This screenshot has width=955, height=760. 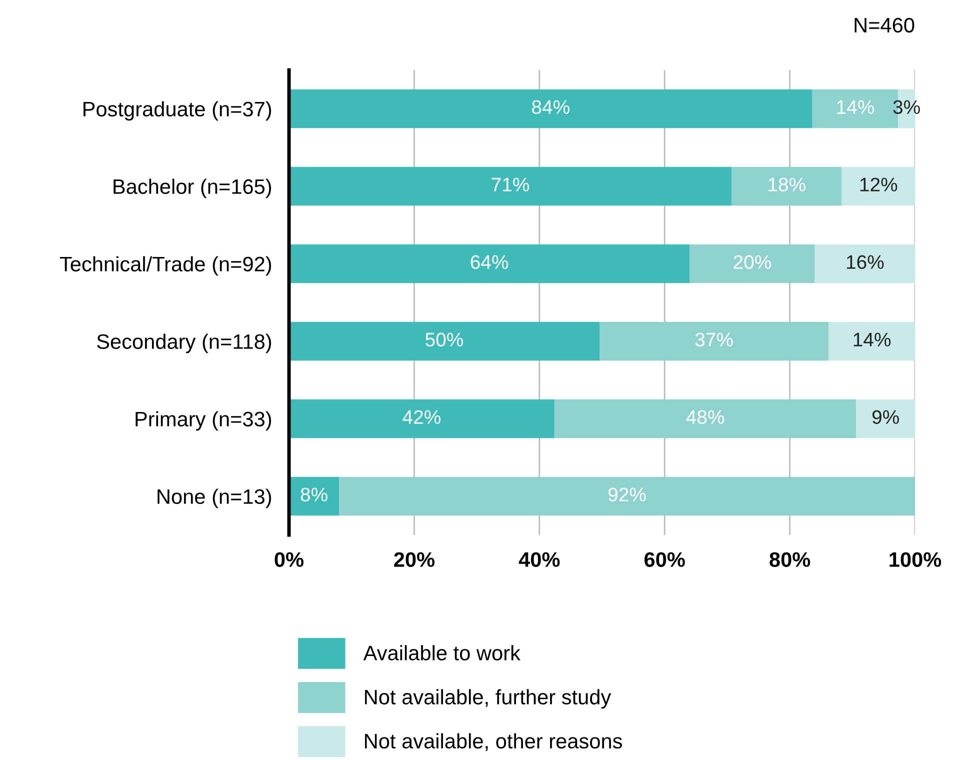 I want to click on legend-label: Available to work, so click(x=441, y=652).